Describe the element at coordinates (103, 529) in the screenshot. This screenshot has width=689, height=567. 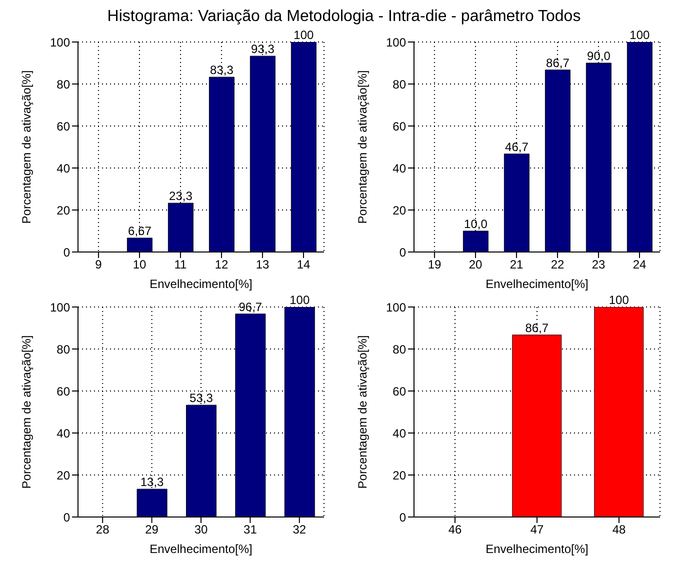
I see `x-tick-label: 28` at that location.